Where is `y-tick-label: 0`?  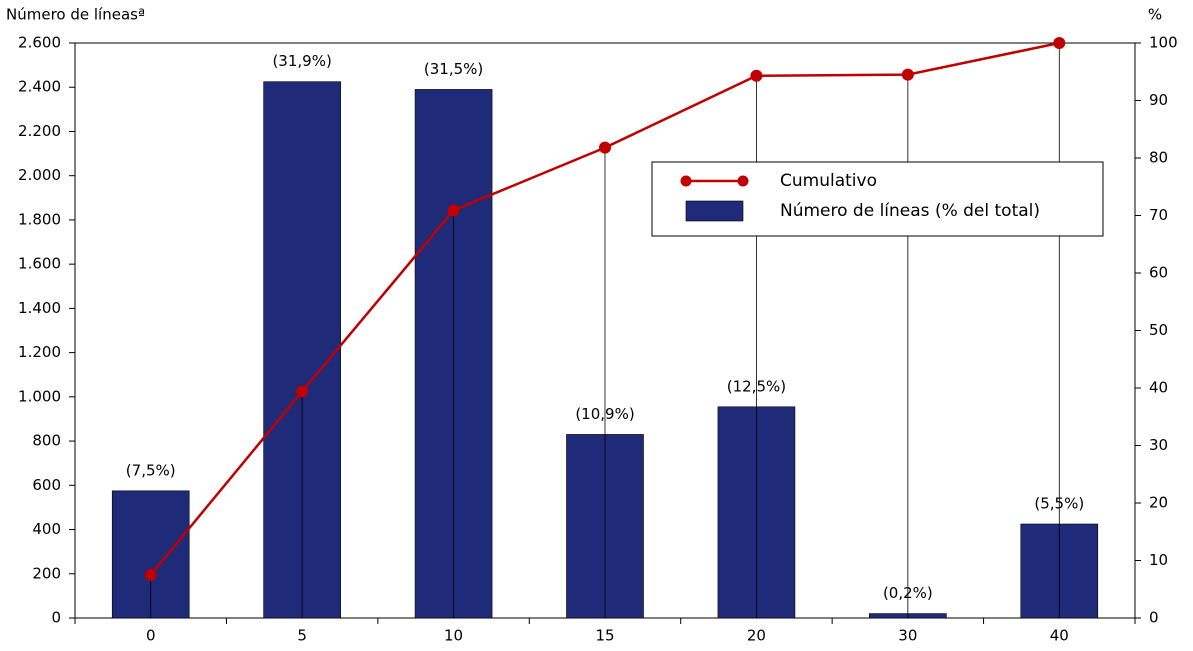
y-tick-label: 0 is located at coordinates (56, 618).